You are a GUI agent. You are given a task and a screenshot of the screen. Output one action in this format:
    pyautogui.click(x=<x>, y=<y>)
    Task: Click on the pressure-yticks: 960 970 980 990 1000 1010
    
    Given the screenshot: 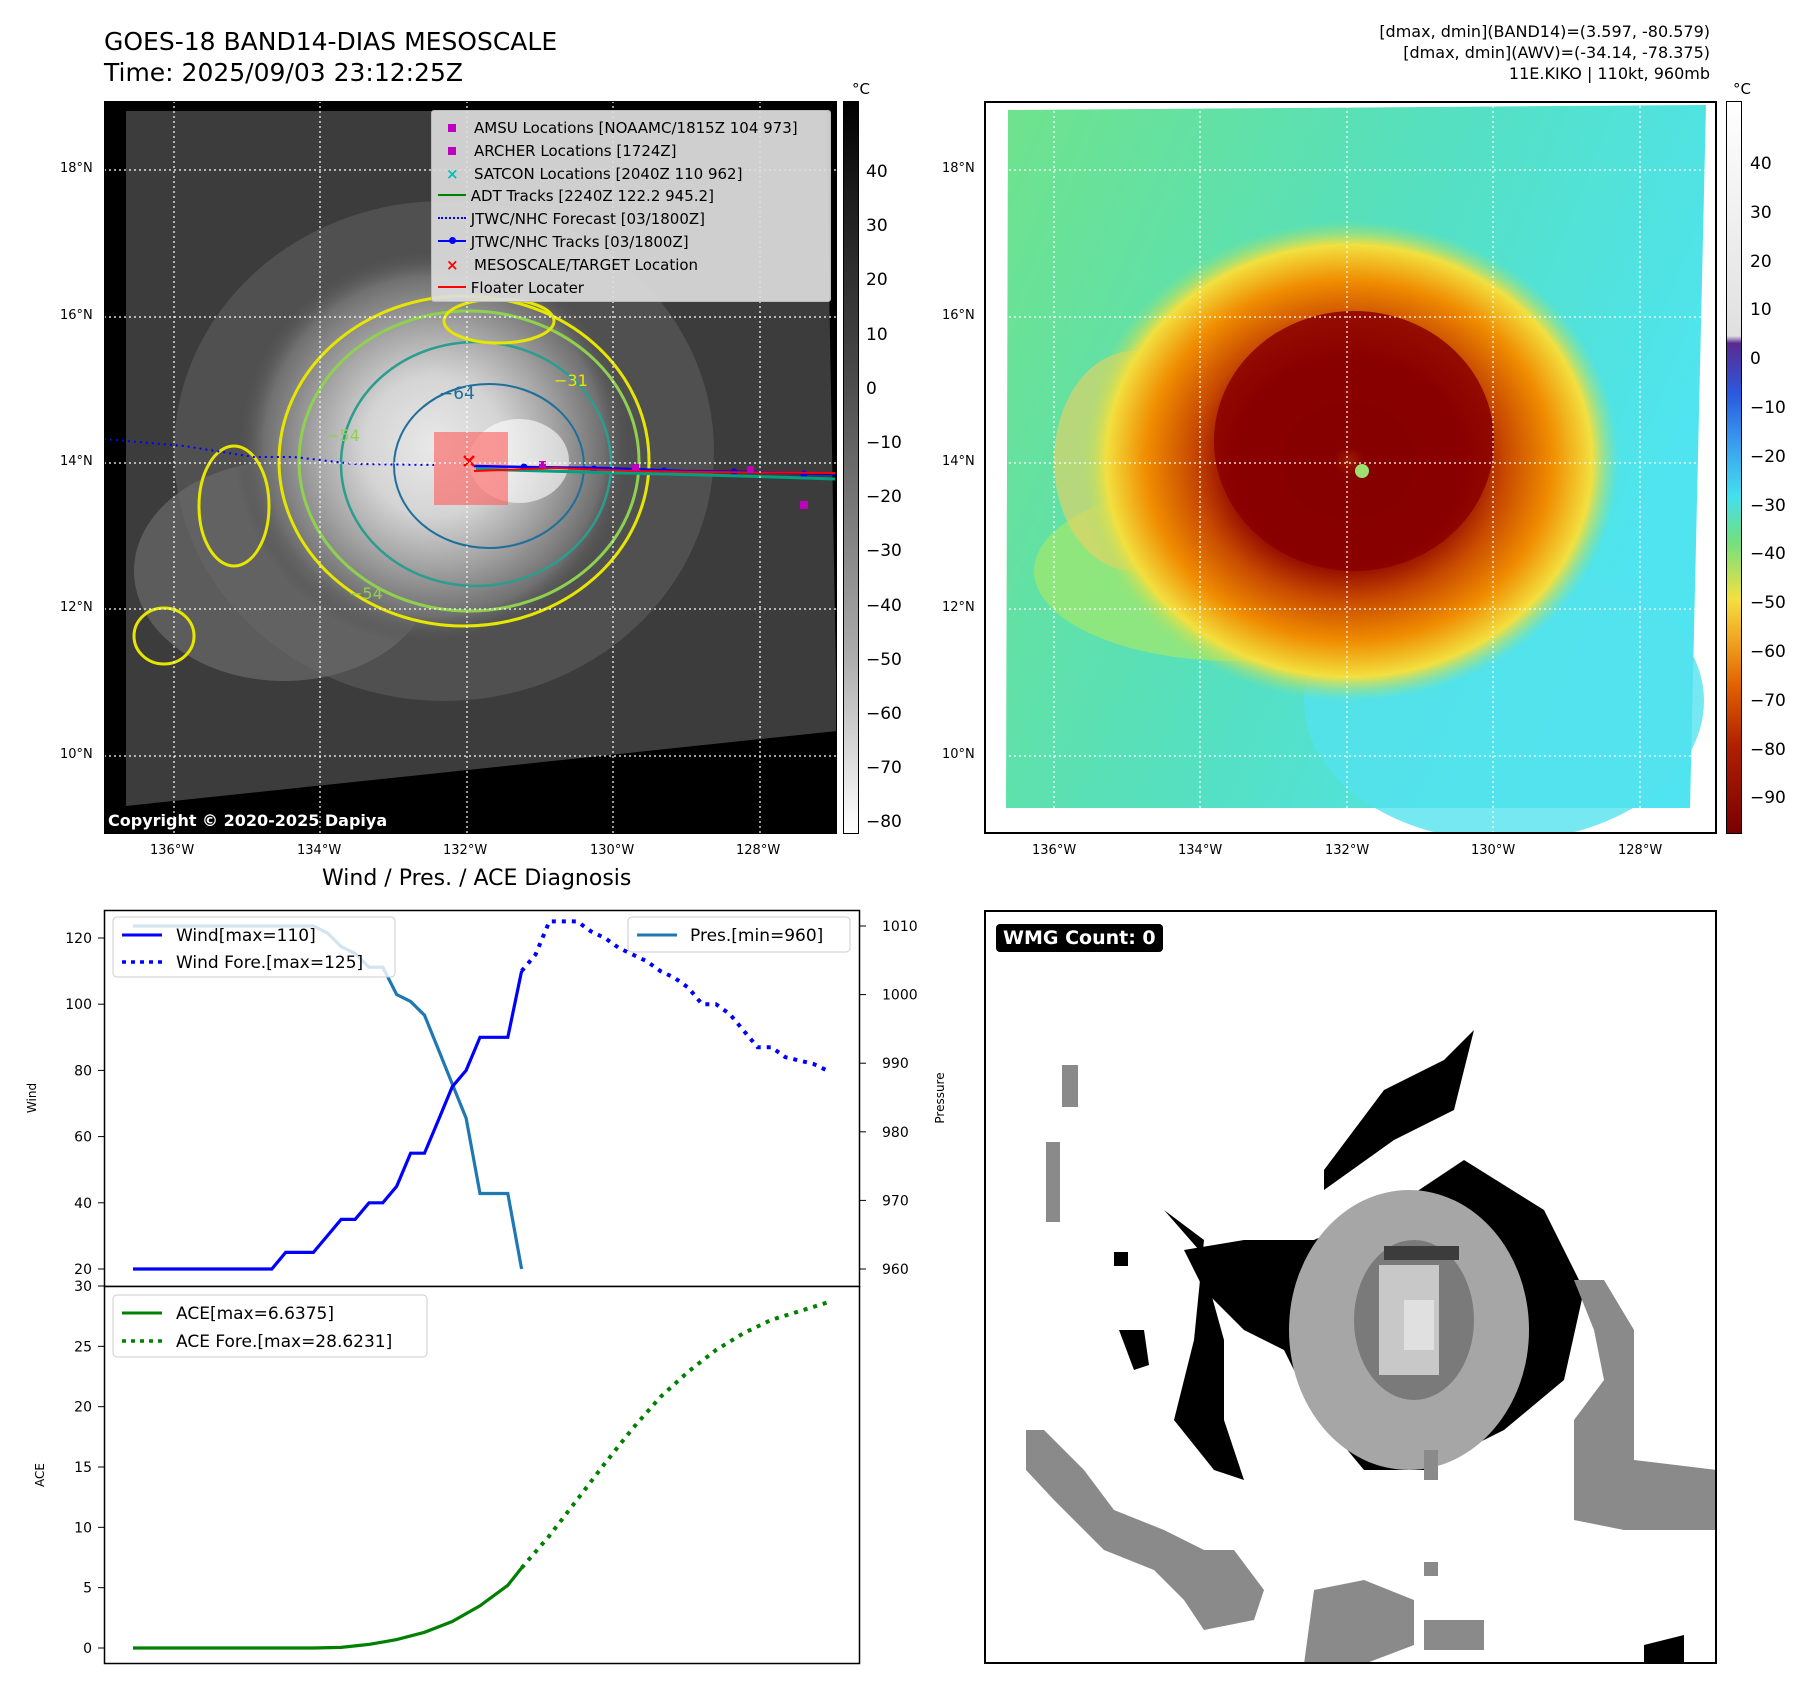 What is the action you would take?
    pyautogui.click(x=889, y=1098)
    